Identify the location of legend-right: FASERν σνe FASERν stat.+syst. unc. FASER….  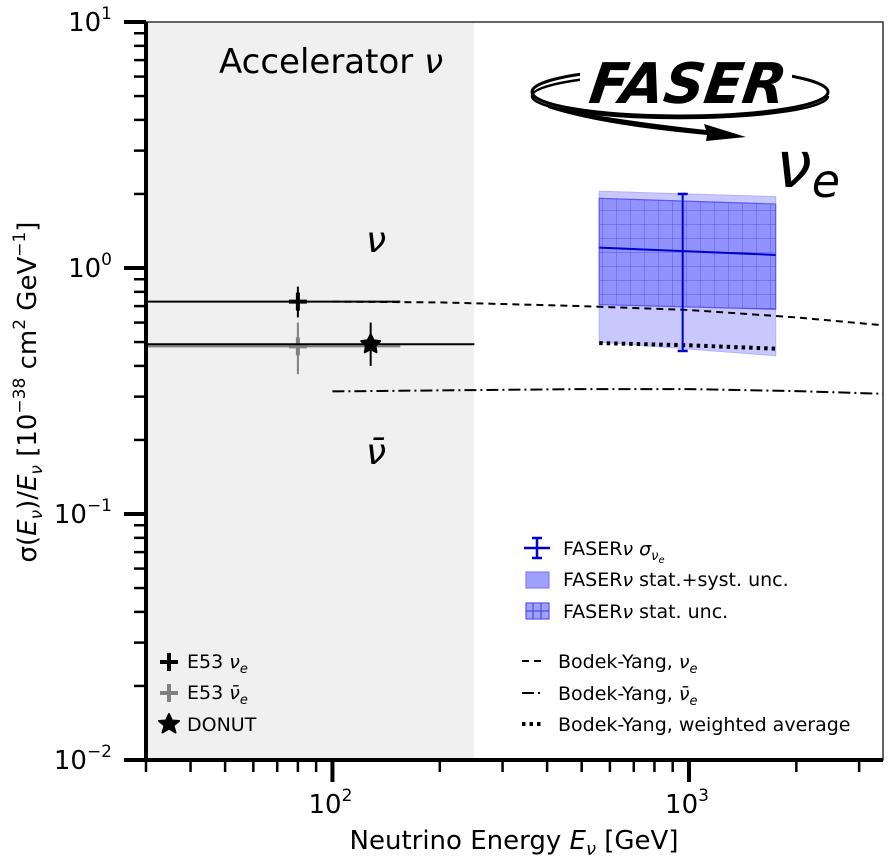
(686, 636).